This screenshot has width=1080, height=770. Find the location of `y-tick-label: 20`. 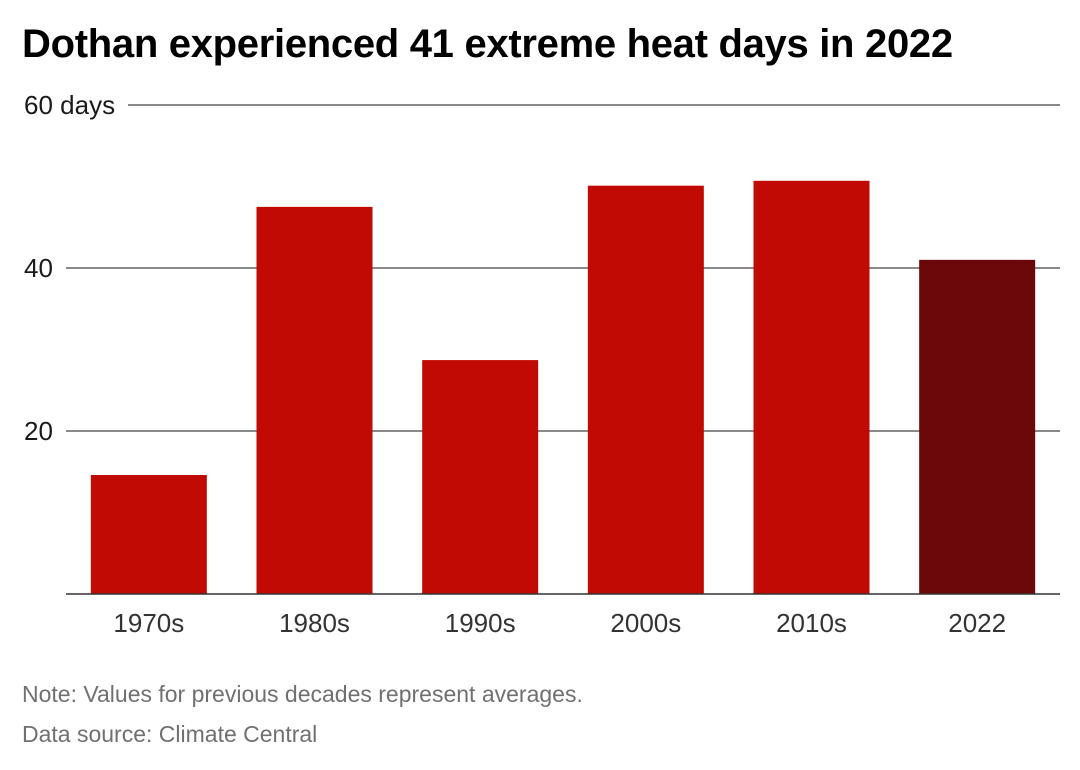

y-tick-label: 20 is located at coordinates (38, 431).